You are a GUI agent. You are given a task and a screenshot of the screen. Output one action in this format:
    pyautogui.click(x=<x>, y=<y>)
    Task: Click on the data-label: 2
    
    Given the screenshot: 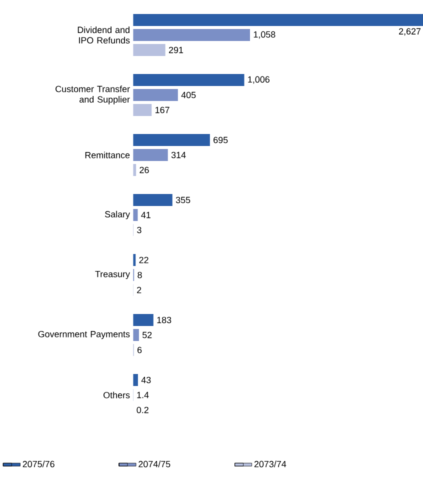 What is the action you would take?
    pyautogui.click(x=138, y=290)
    